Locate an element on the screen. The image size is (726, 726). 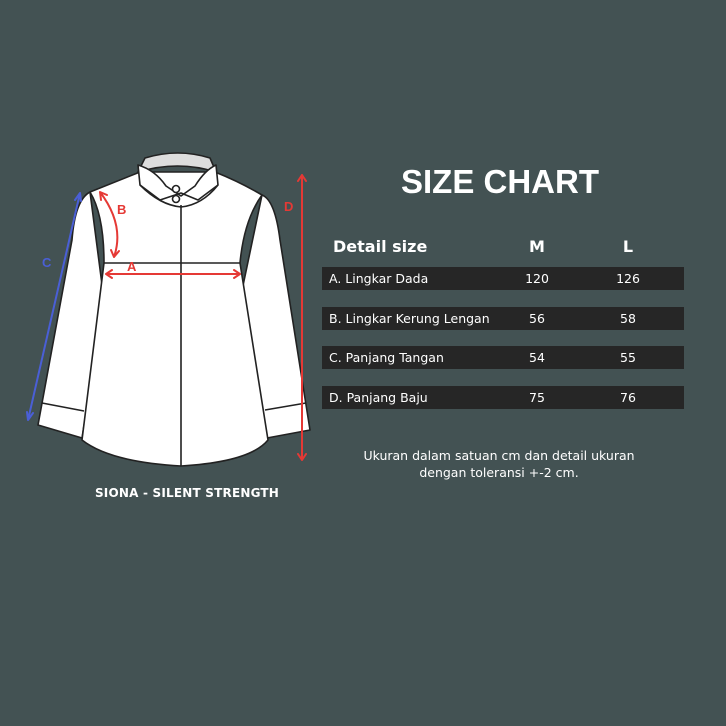
label-b: B is located at coordinates (121, 209).